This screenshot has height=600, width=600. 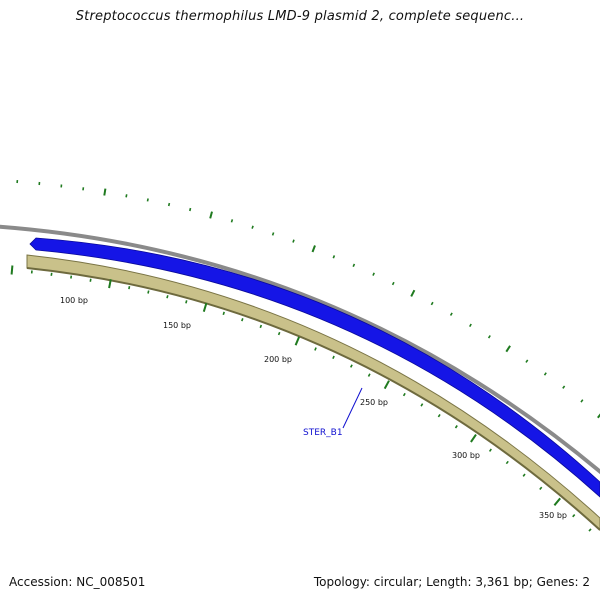 What do you see at coordinates (374, 402) in the screenshot?
I see `tick-label-250: 250 bp` at bounding box center [374, 402].